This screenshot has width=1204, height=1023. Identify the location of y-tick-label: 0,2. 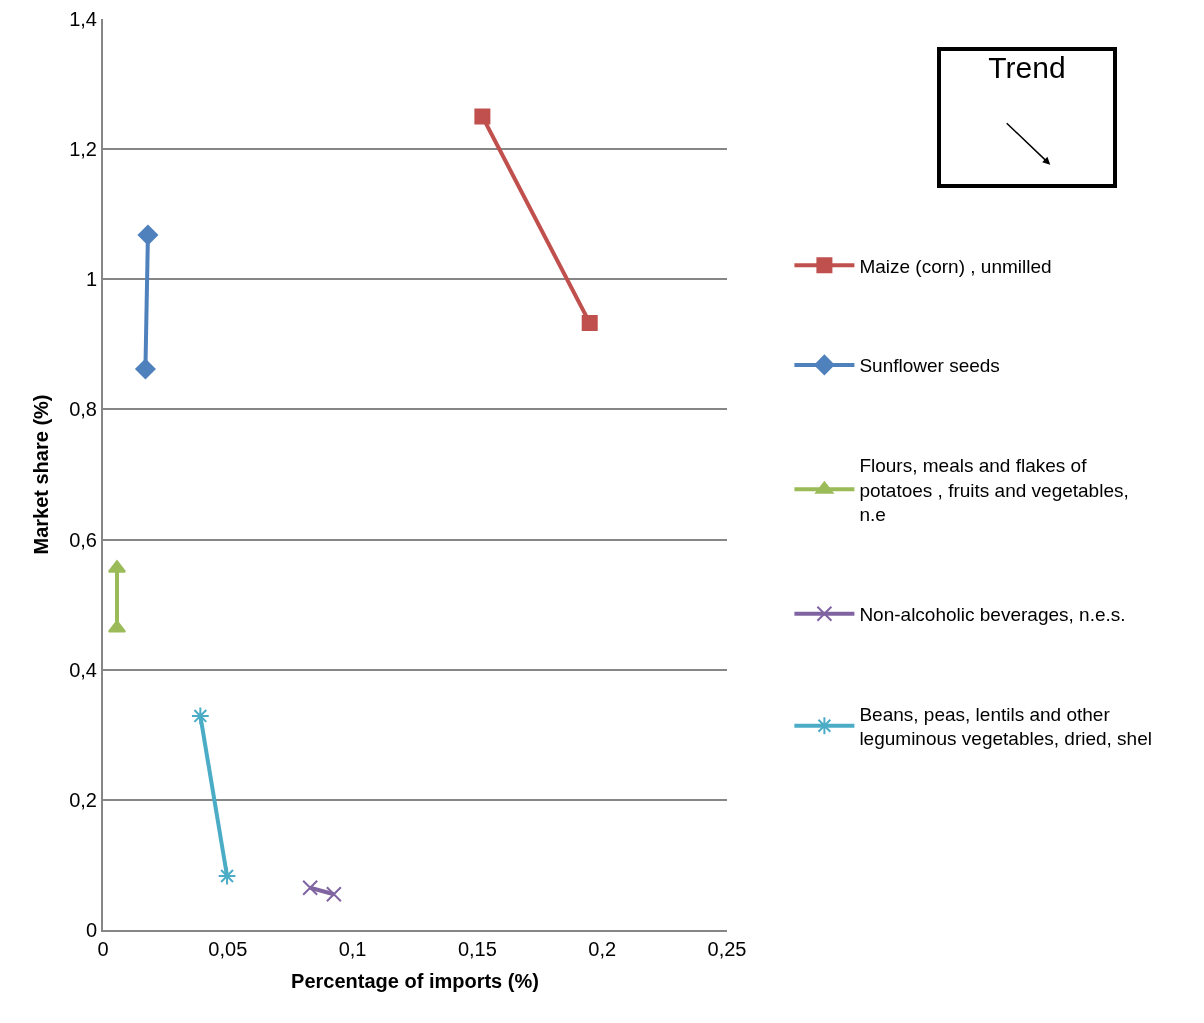
(83, 799).